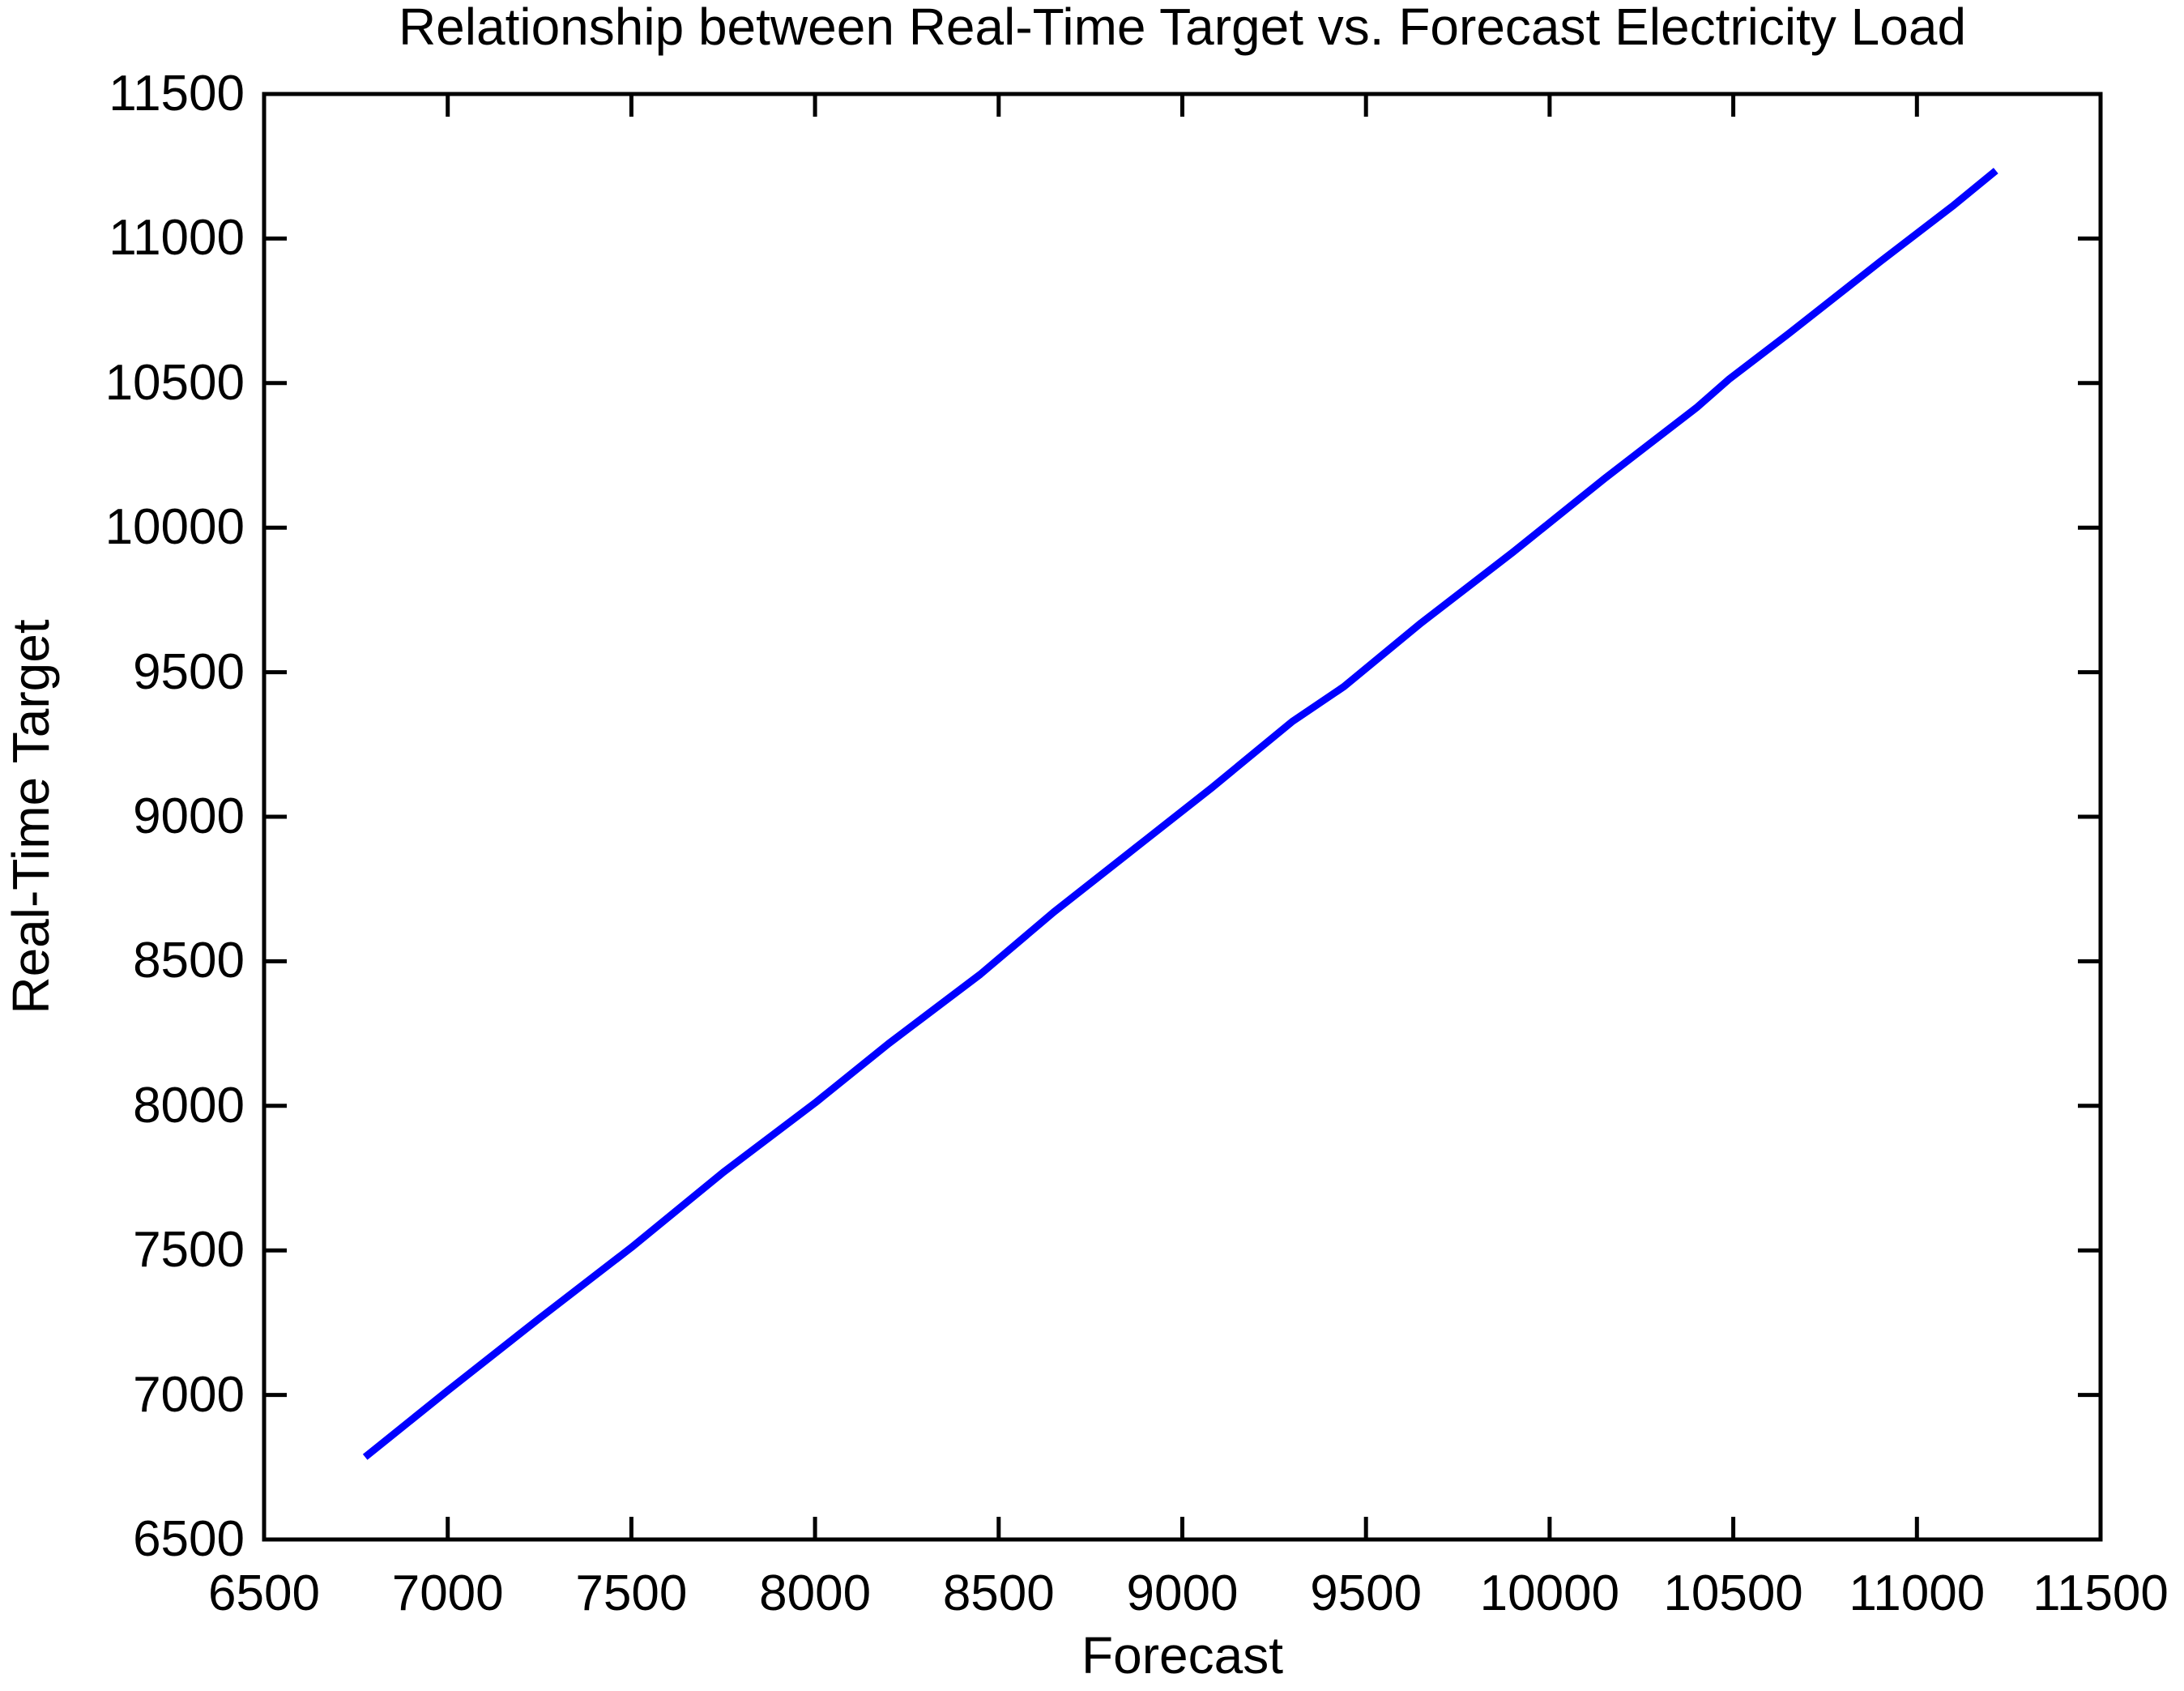 Image resolution: width=2184 pixels, height=1691 pixels. Describe the element at coordinates (1182, 1593) in the screenshot. I see `x-tick-label: 9000` at that location.